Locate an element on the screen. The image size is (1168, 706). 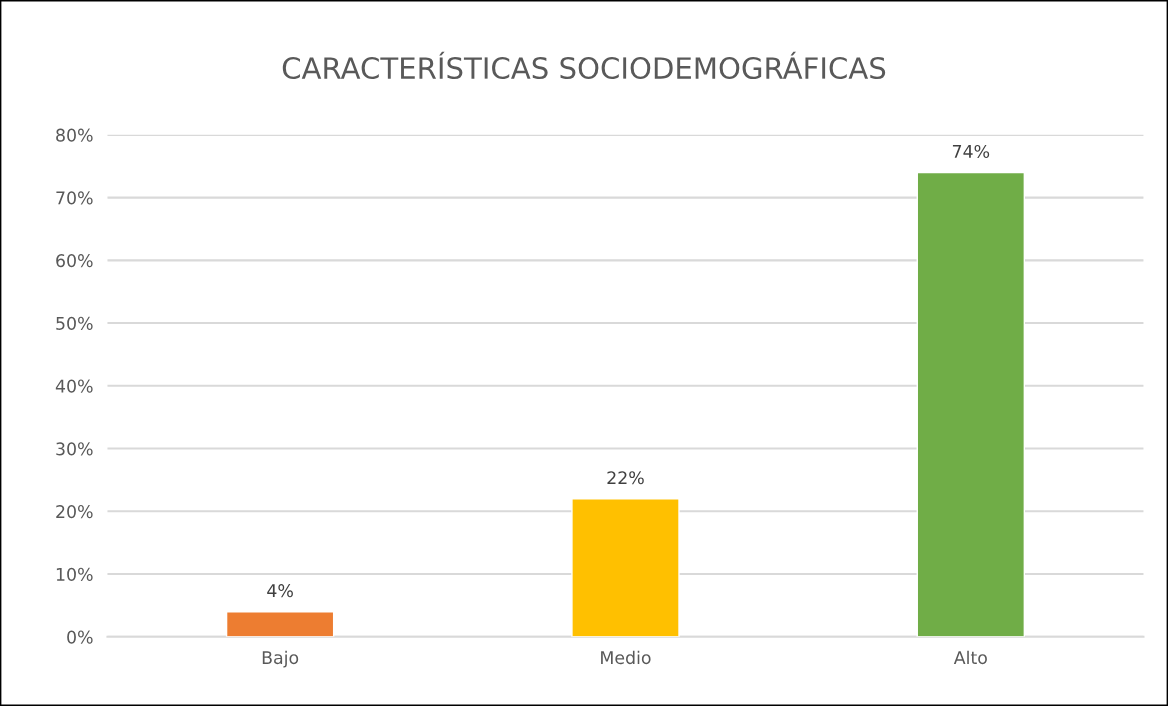
chart-title: CARACTERÍSTICAS SOCIODEMOGRÁFICAS is located at coordinates (584, 65).